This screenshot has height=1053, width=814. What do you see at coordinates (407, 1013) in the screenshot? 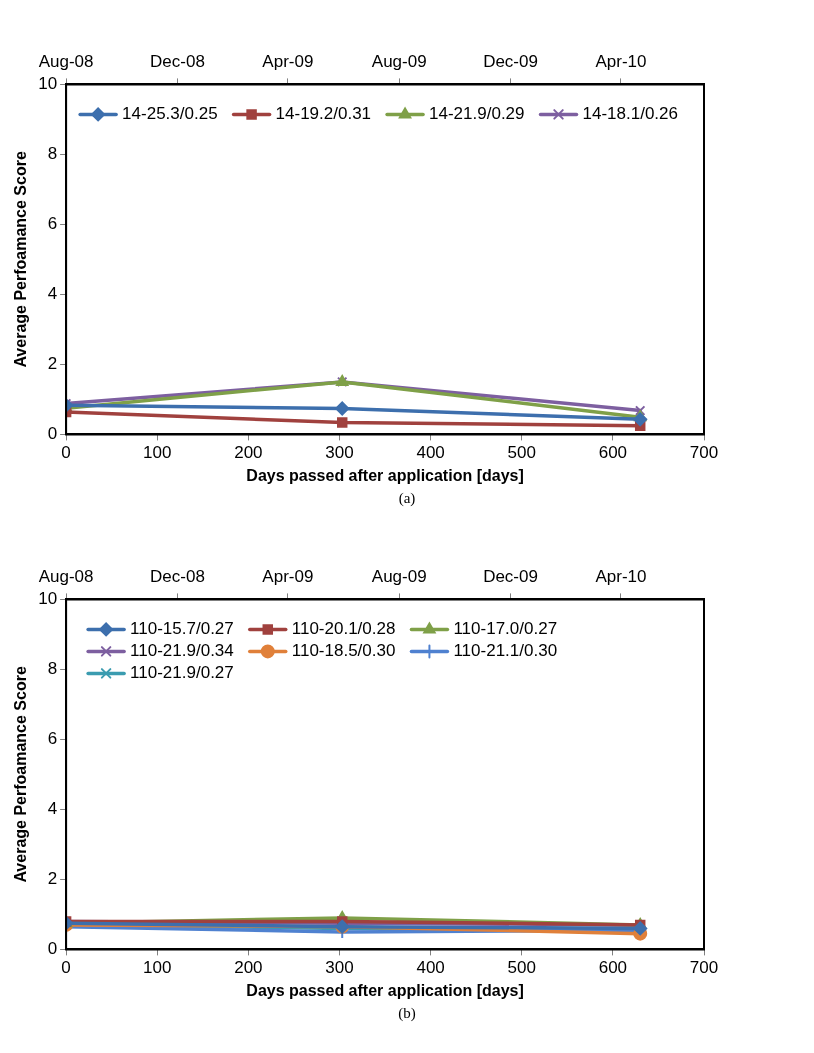
I see `text: (b)` at bounding box center [407, 1013].